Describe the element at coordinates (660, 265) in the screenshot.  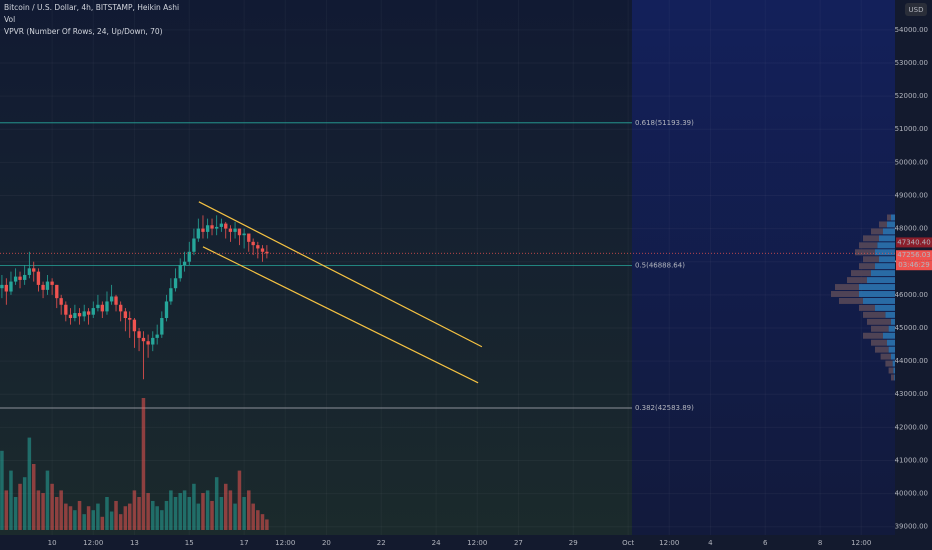
I see `fib-label: 0.5(46888.64)` at that location.